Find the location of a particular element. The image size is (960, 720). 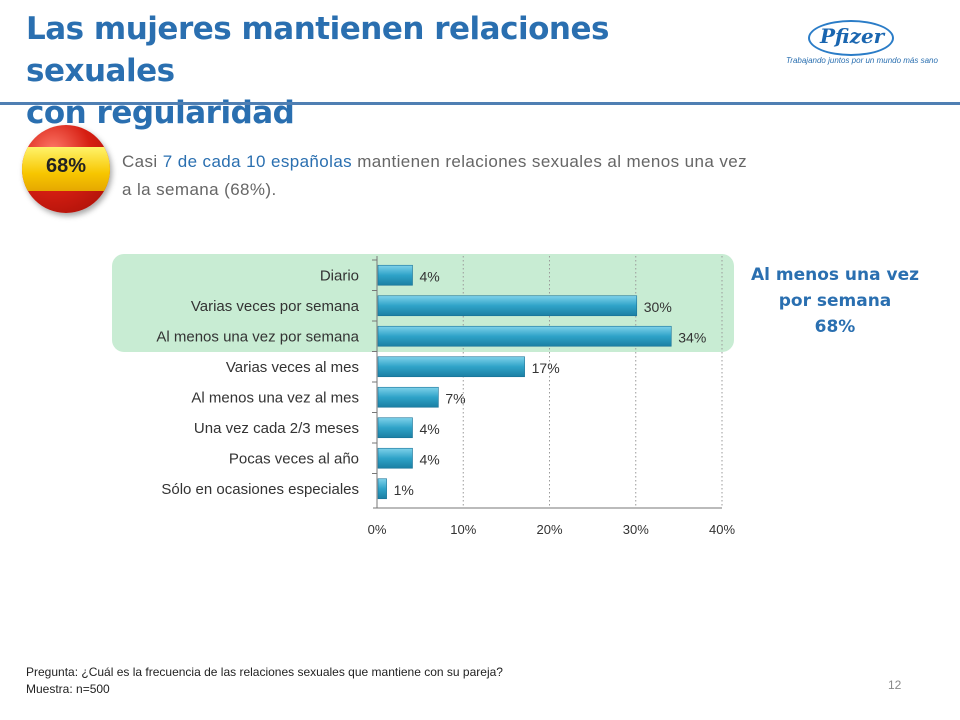

flag-yellow-band is located at coordinates (66, 169).